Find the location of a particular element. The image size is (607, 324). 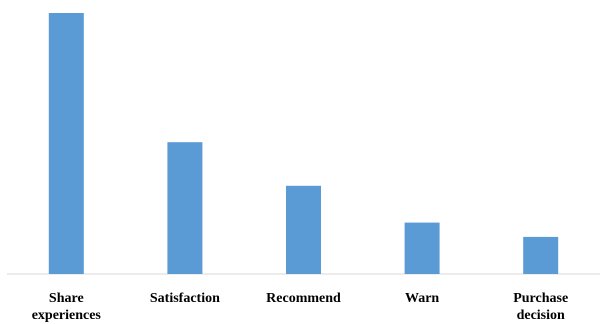

x-tick-label-1-line-0: Satisfaction is located at coordinates (185, 298).